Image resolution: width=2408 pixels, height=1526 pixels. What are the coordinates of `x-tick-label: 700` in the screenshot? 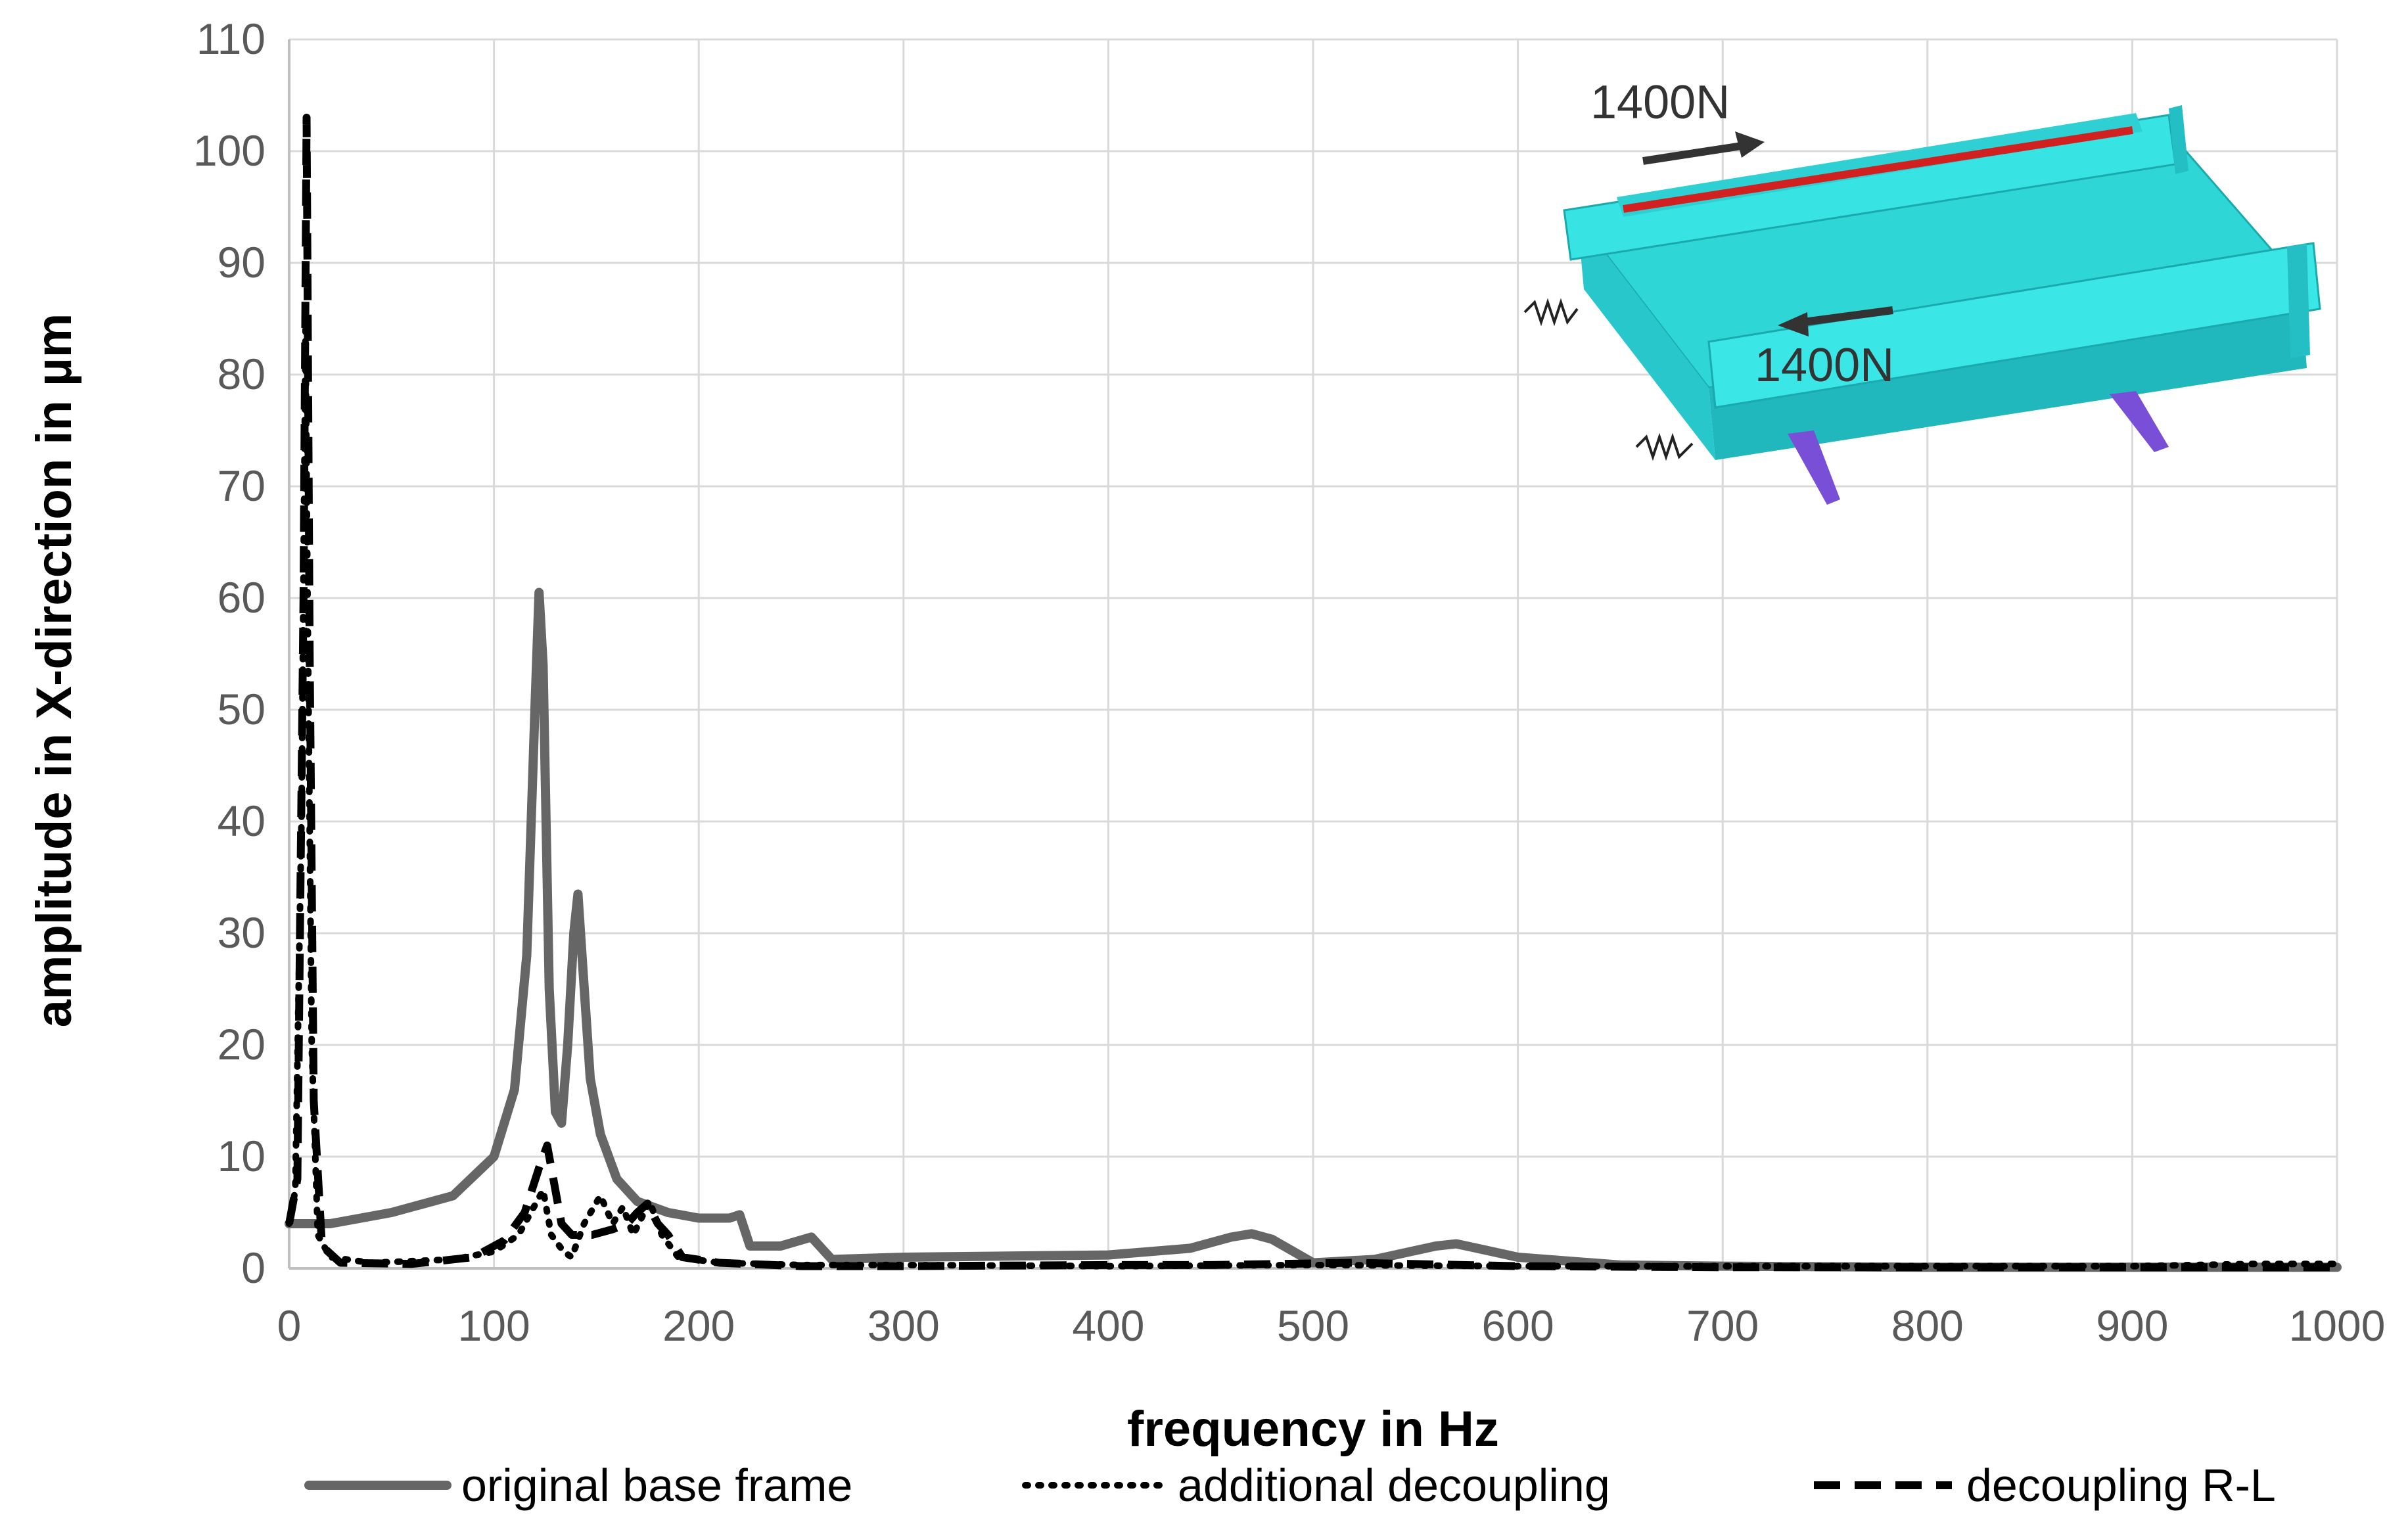 It's located at (1722, 1325).